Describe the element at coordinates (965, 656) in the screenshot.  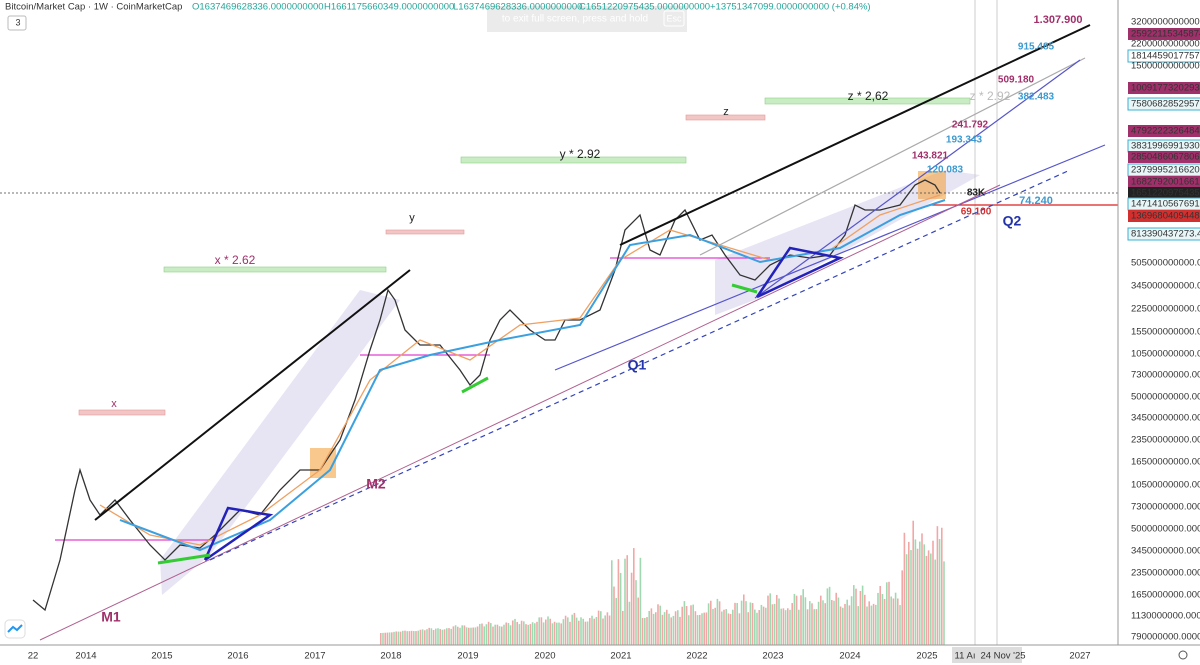
I see `time-axis-label: 11 Aı` at that location.